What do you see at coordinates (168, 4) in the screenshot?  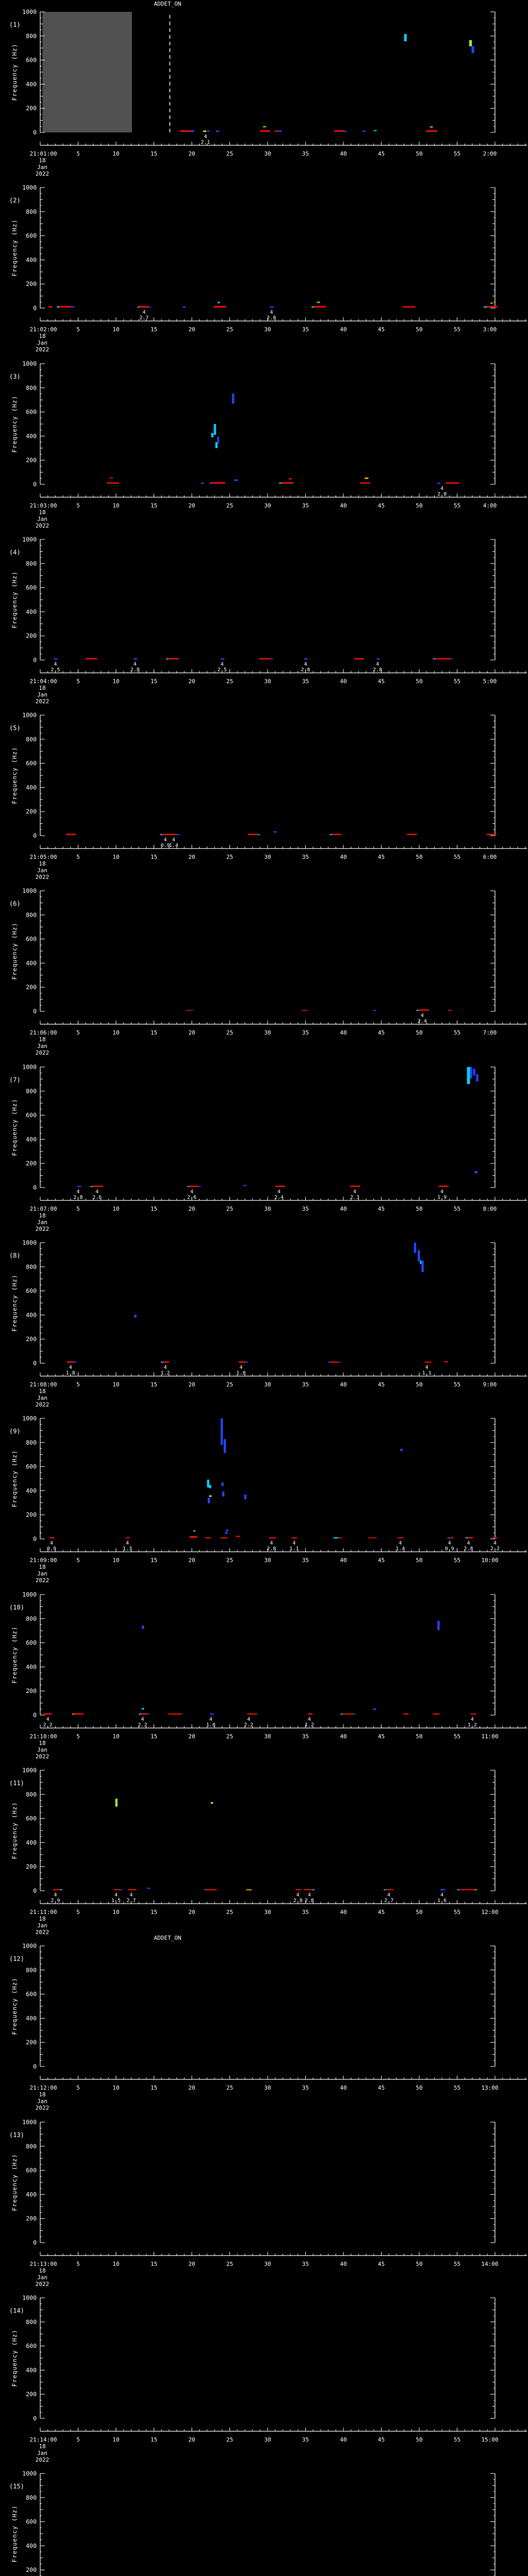 I see `plot-title: ADDET_ON` at bounding box center [168, 4].